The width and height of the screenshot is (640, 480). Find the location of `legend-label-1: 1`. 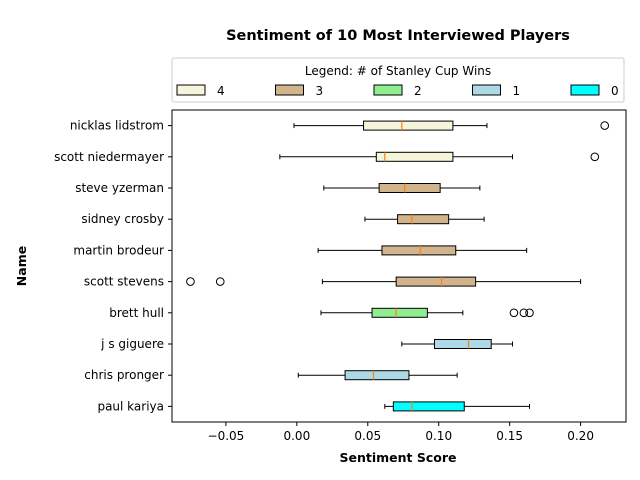

legend-label-1: 1 is located at coordinates (517, 91).